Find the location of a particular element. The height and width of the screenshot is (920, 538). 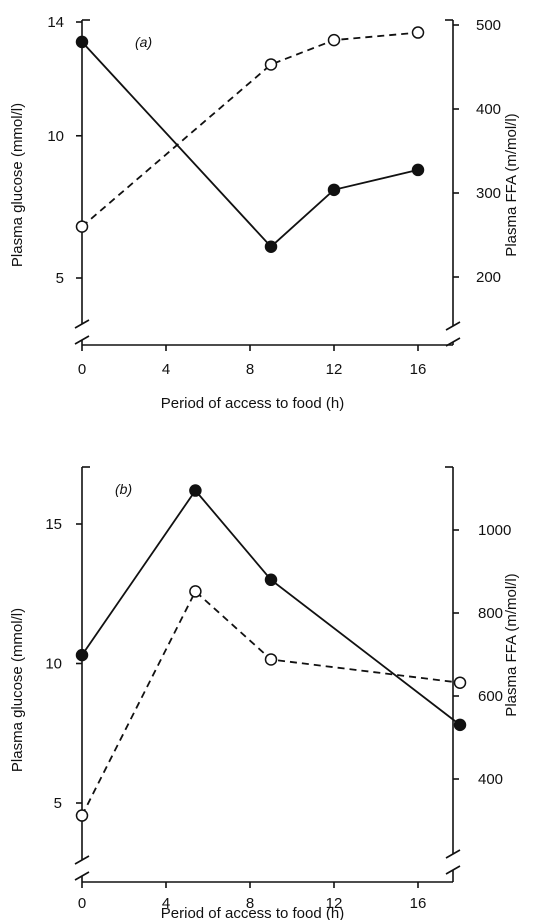

glucose-series-line is located at coordinates (250, 144).